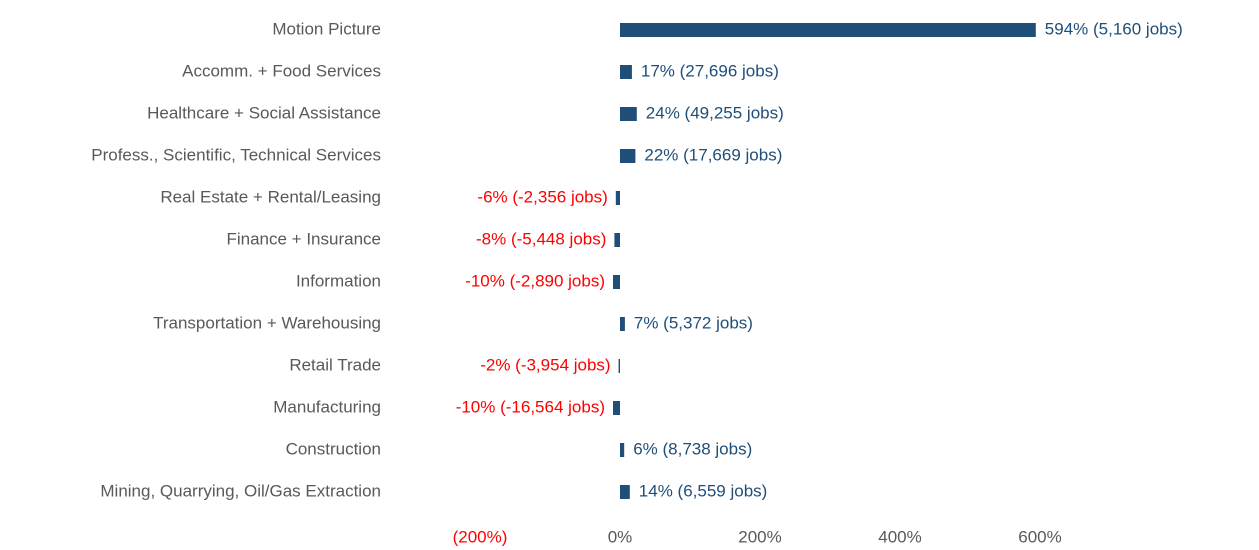 The image size is (1259, 550). I want to click on category-label: Transportation + Warehousing, so click(267, 322).